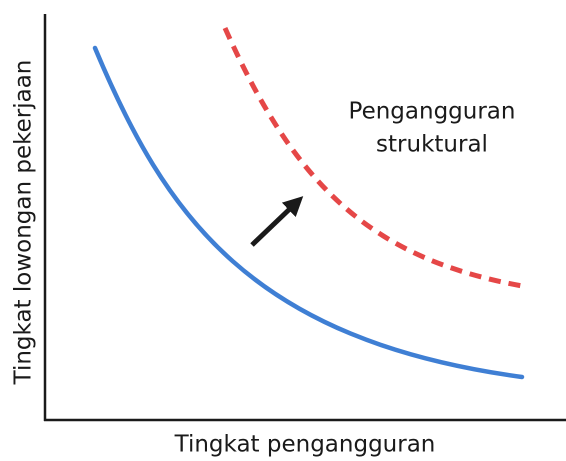 The image size is (566, 461). I want to click on x-axis-label: Tingkat pengangguran, so click(305, 445).